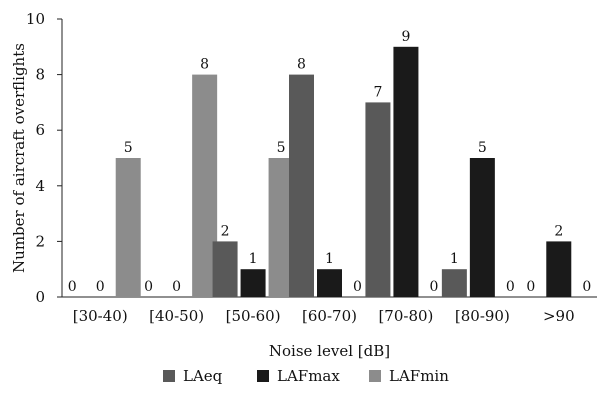 The image size is (606, 398). Describe the element at coordinates (377, 92) in the screenshot. I see `data-label: 7` at that location.